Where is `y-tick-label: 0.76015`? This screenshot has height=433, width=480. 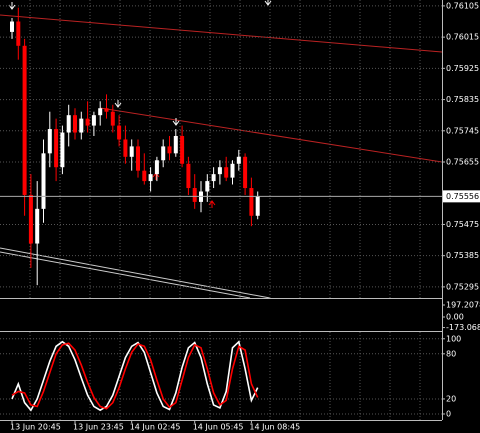
y-tick-label: 0.76015 is located at coordinates (462, 37).